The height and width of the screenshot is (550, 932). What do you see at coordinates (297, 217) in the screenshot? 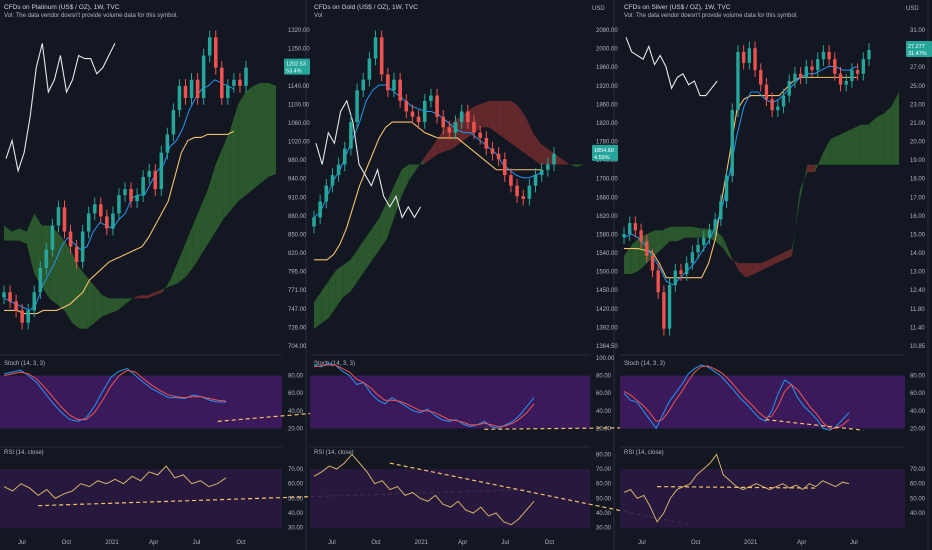
I see `price-tick-label: 880.00` at bounding box center [297, 217].